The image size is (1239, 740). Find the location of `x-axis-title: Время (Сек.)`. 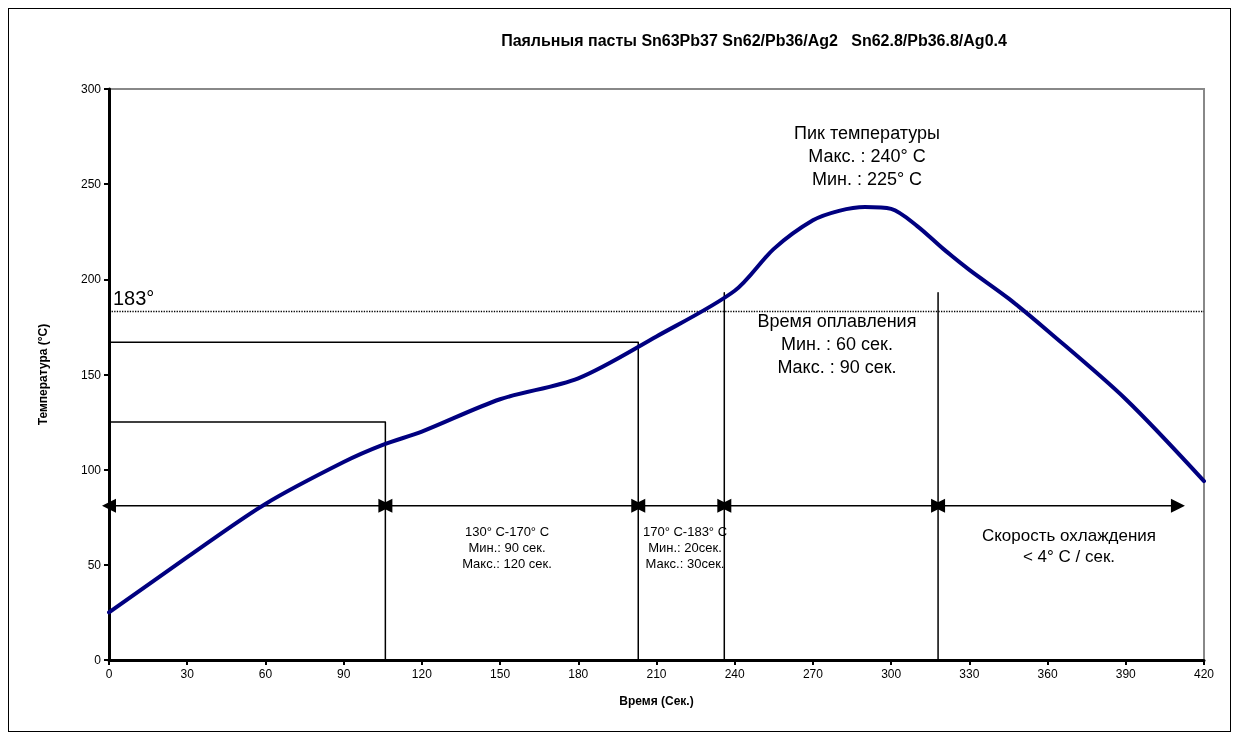

x-axis-title: Время (Сек.) is located at coordinates (656, 701).